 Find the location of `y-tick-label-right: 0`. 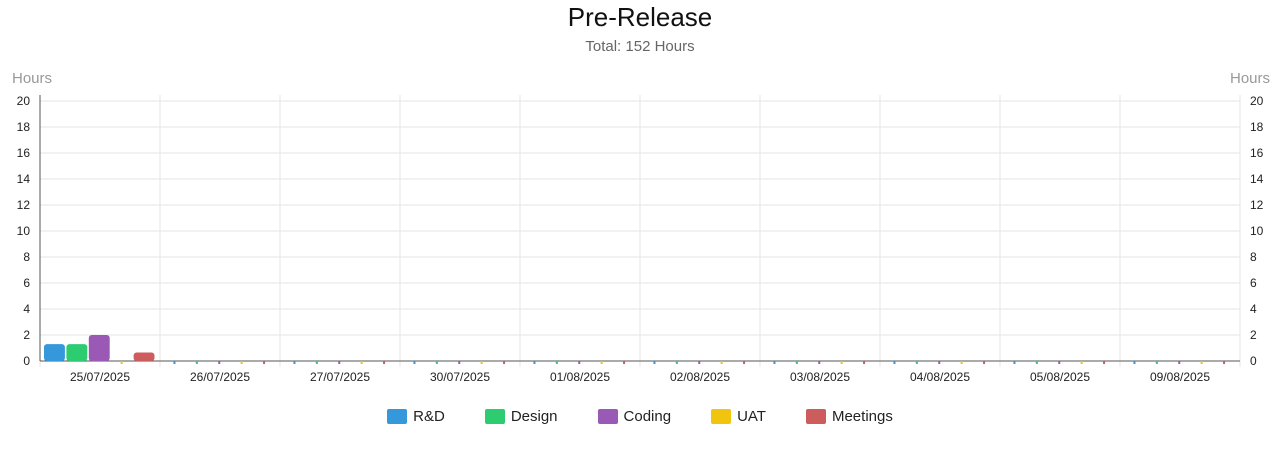

y-tick-label-right: 0 is located at coordinates (1253, 361).